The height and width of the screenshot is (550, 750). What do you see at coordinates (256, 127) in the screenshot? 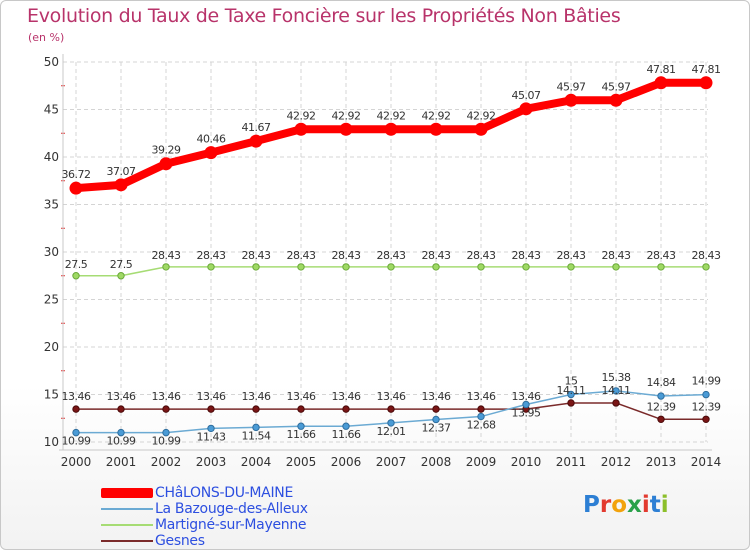
I see `data-label-chalons: 41.67` at bounding box center [256, 127].